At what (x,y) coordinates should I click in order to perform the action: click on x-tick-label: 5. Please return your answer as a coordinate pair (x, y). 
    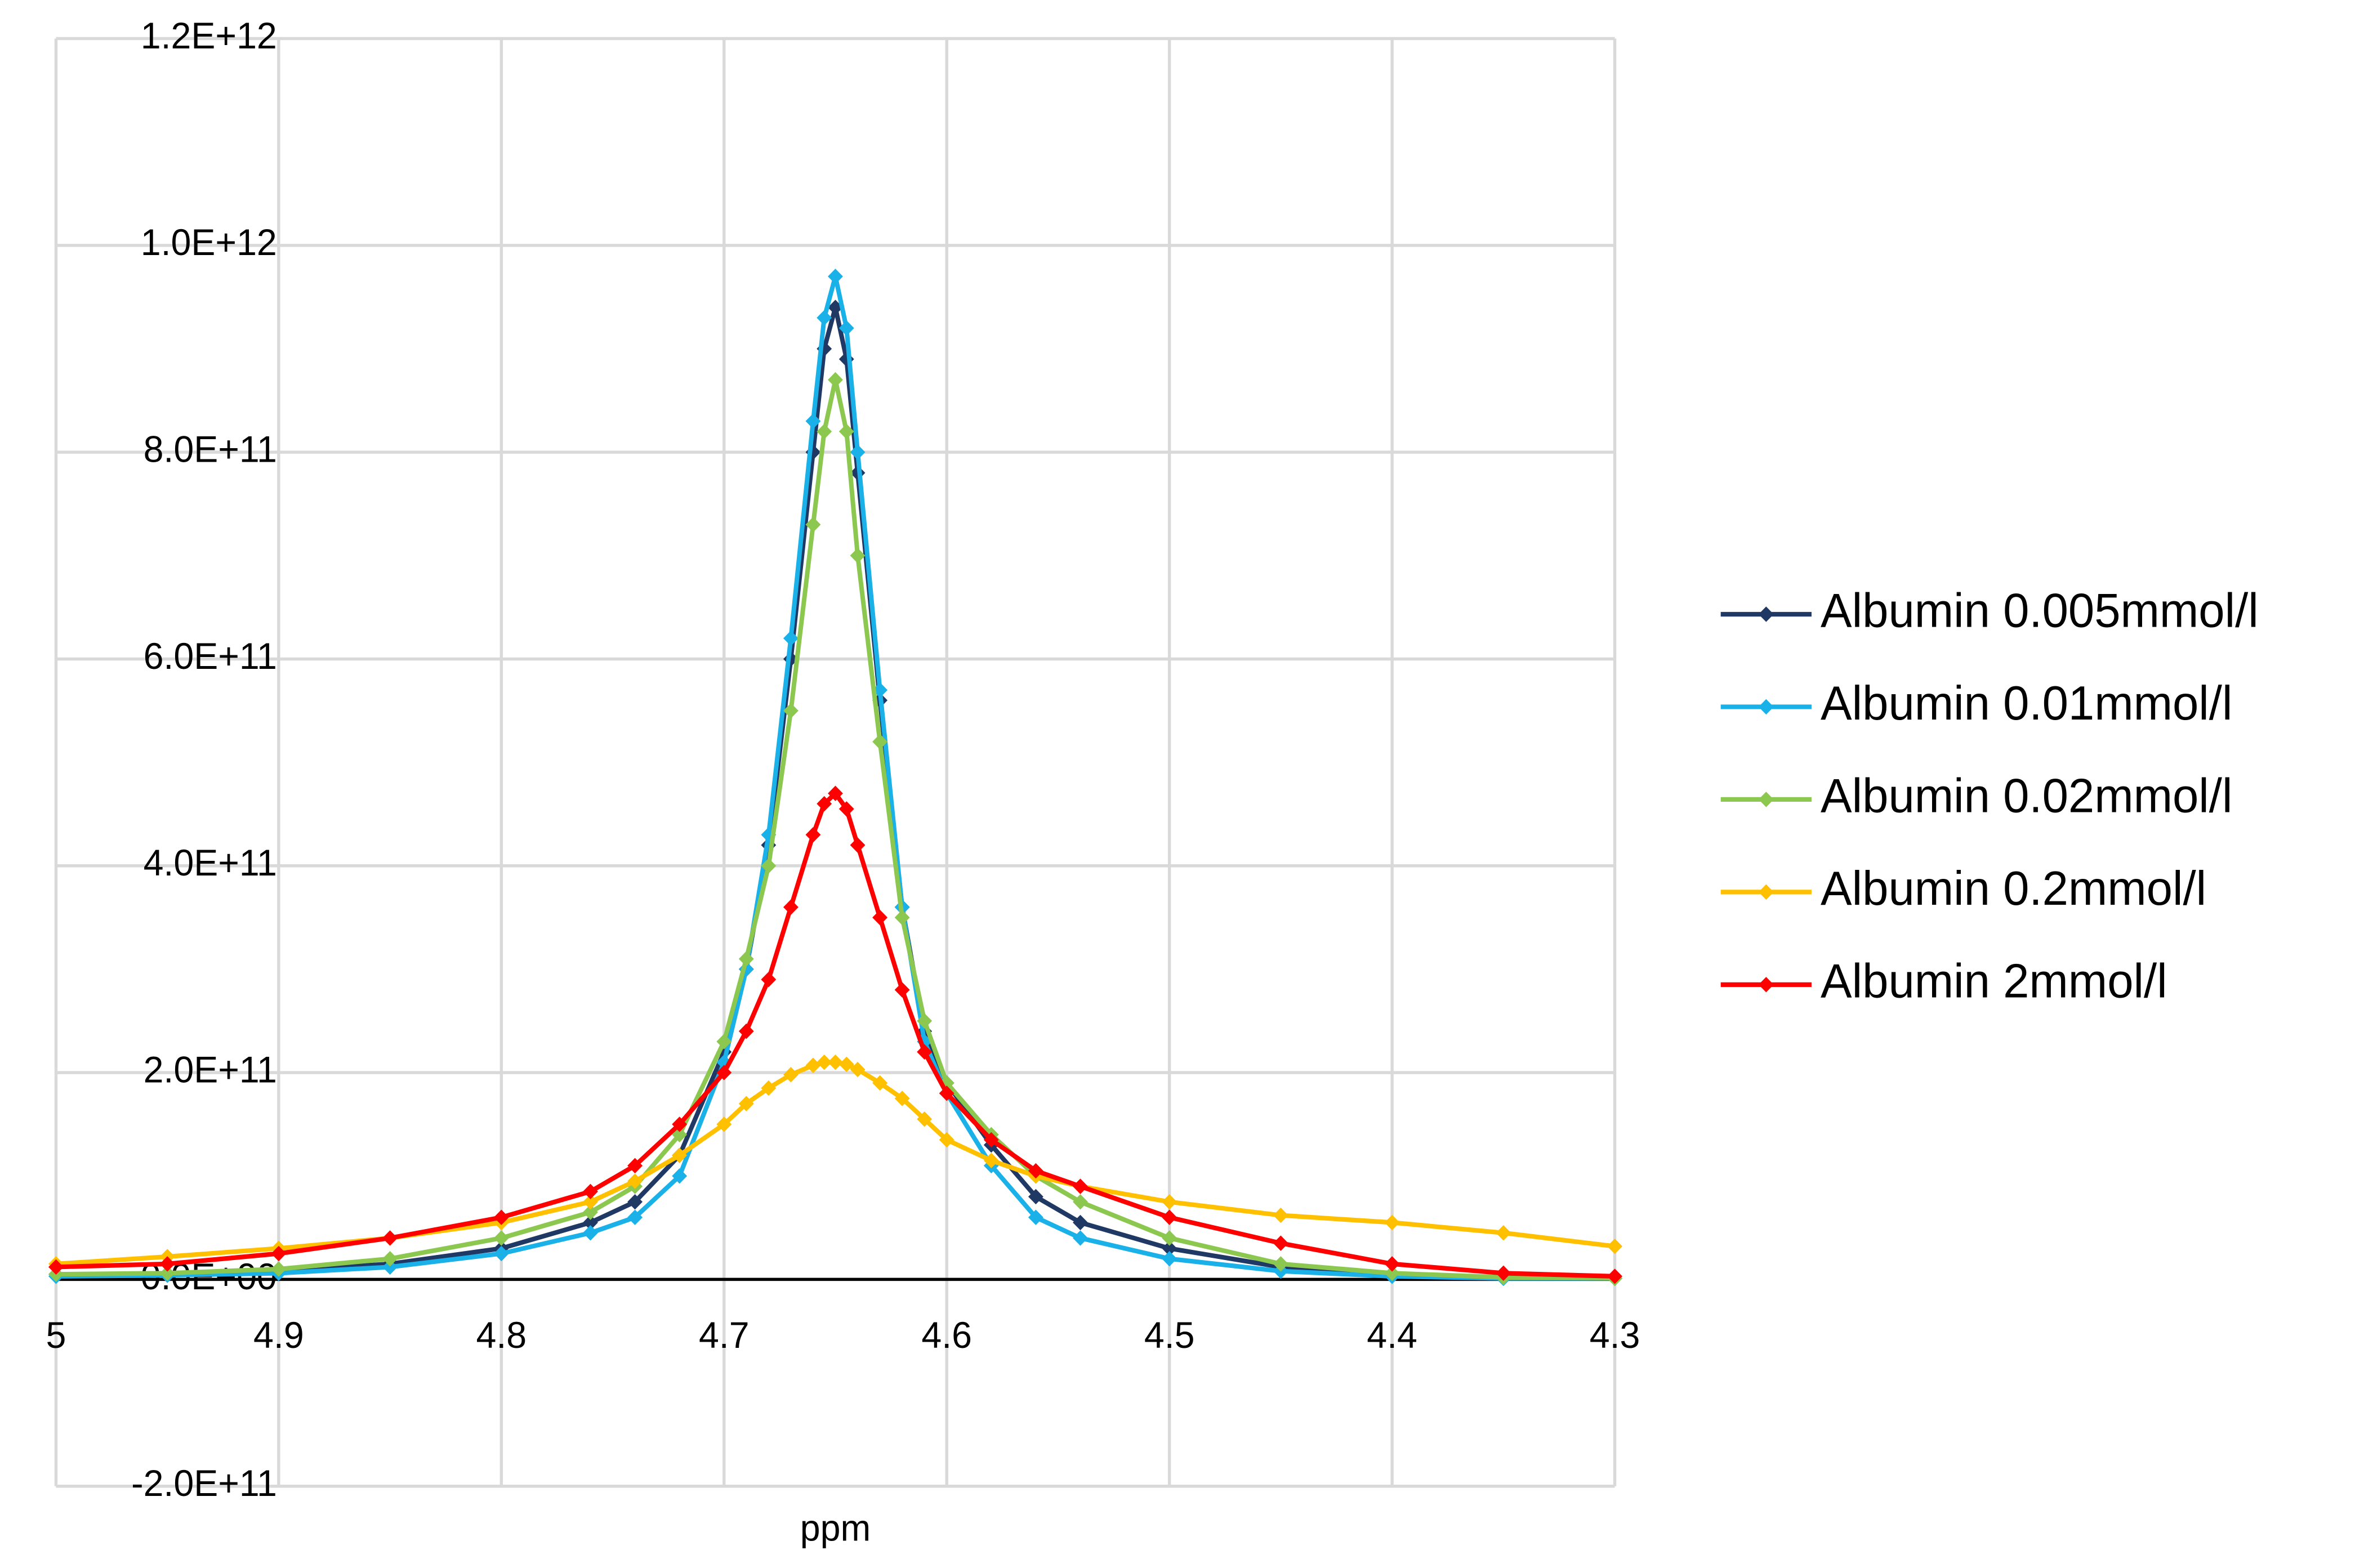
    Looking at the image, I should click on (56, 1335).